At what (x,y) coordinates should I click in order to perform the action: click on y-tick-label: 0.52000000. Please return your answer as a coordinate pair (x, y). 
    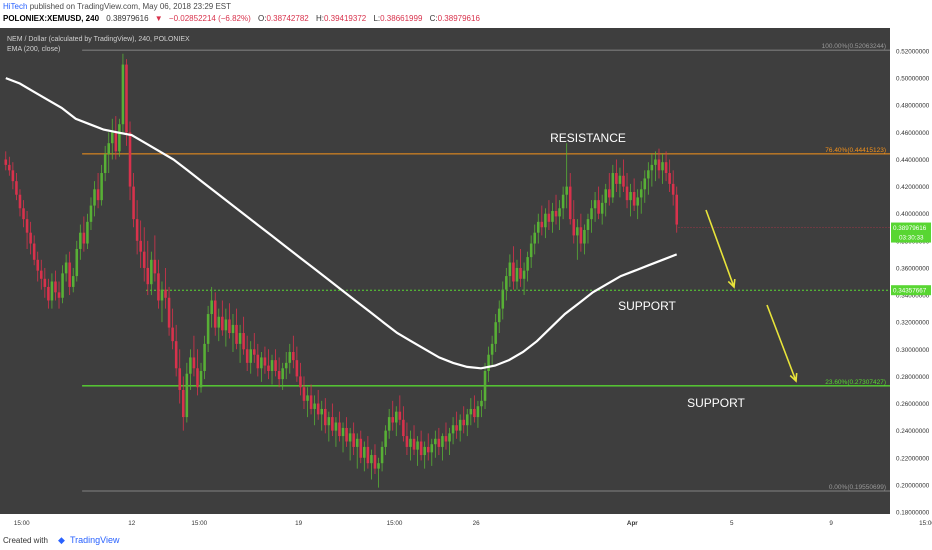
    Looking at the image, I should click on (913, 52).